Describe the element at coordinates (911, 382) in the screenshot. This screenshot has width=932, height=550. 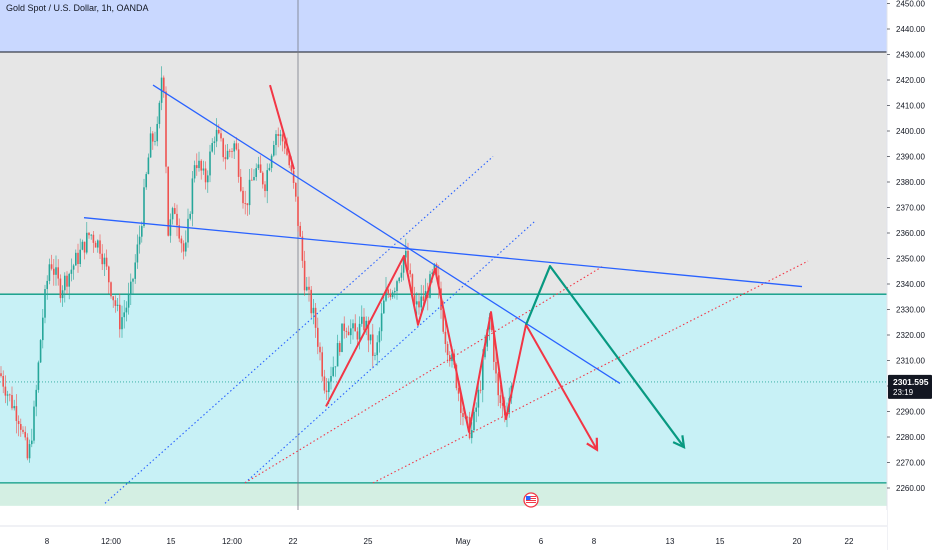
I see `current-price-label: 2301.595` at that location.